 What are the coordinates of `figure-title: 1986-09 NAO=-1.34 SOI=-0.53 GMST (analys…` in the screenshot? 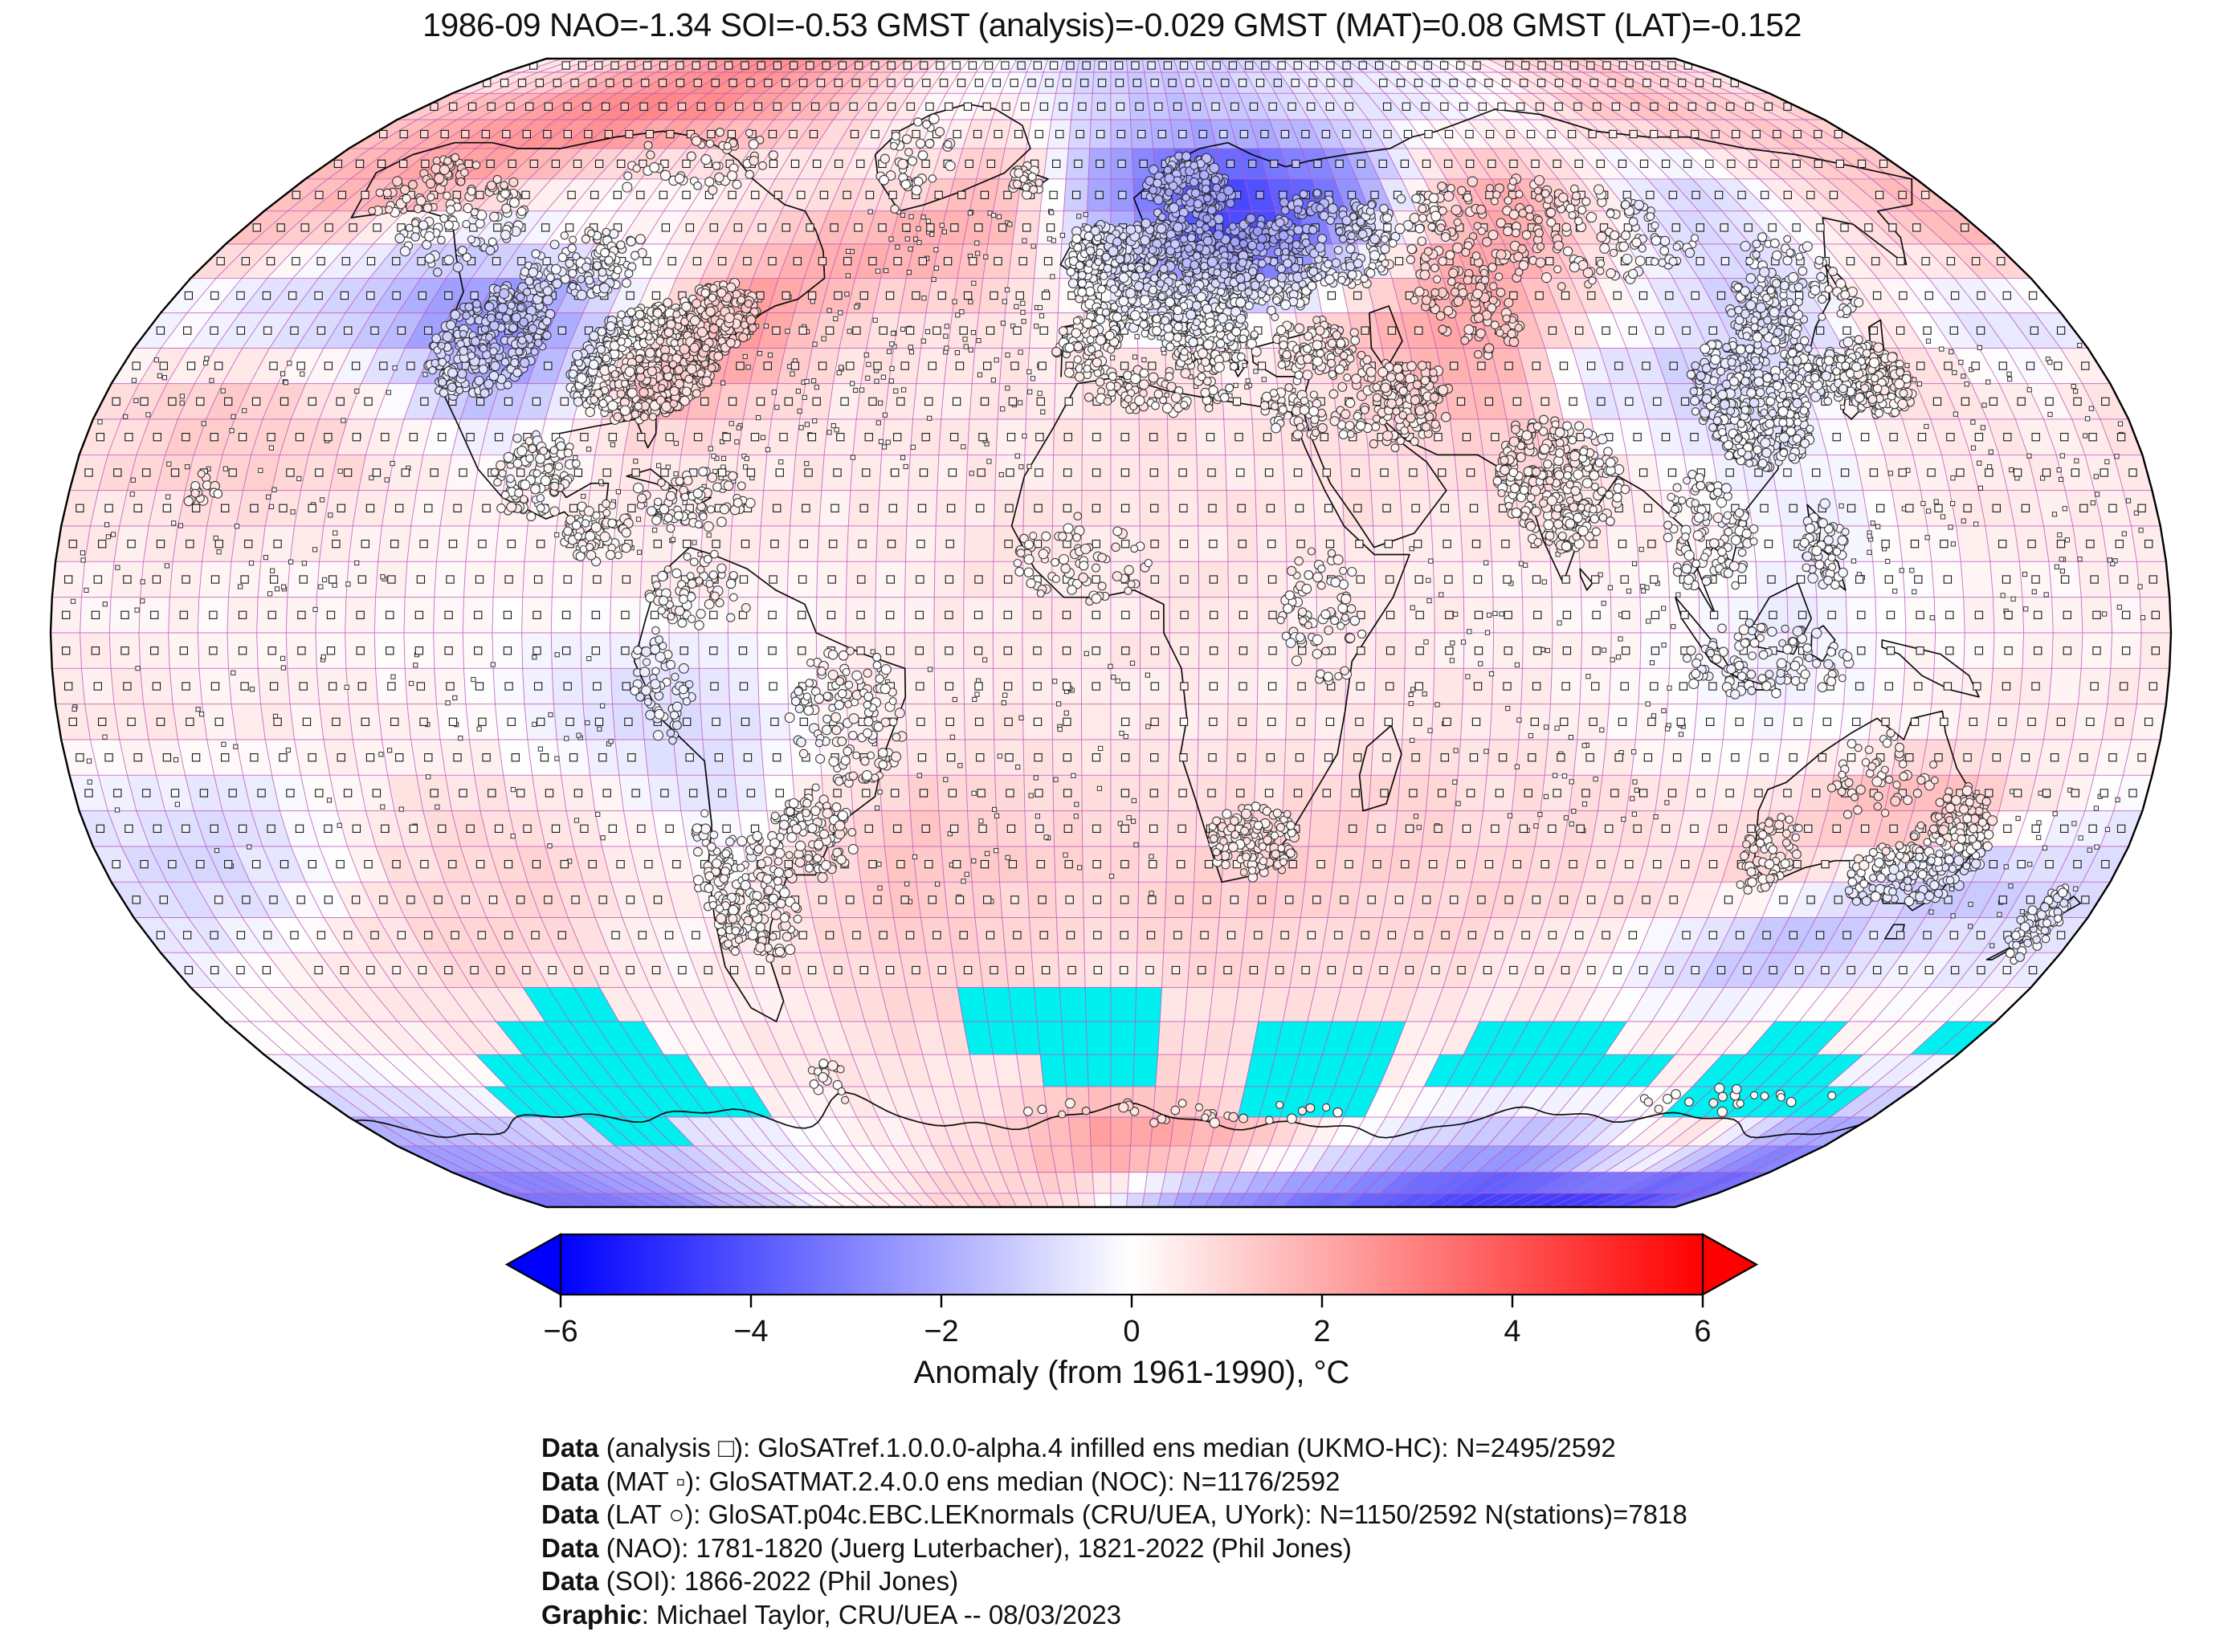 It's located at (1112, 24).